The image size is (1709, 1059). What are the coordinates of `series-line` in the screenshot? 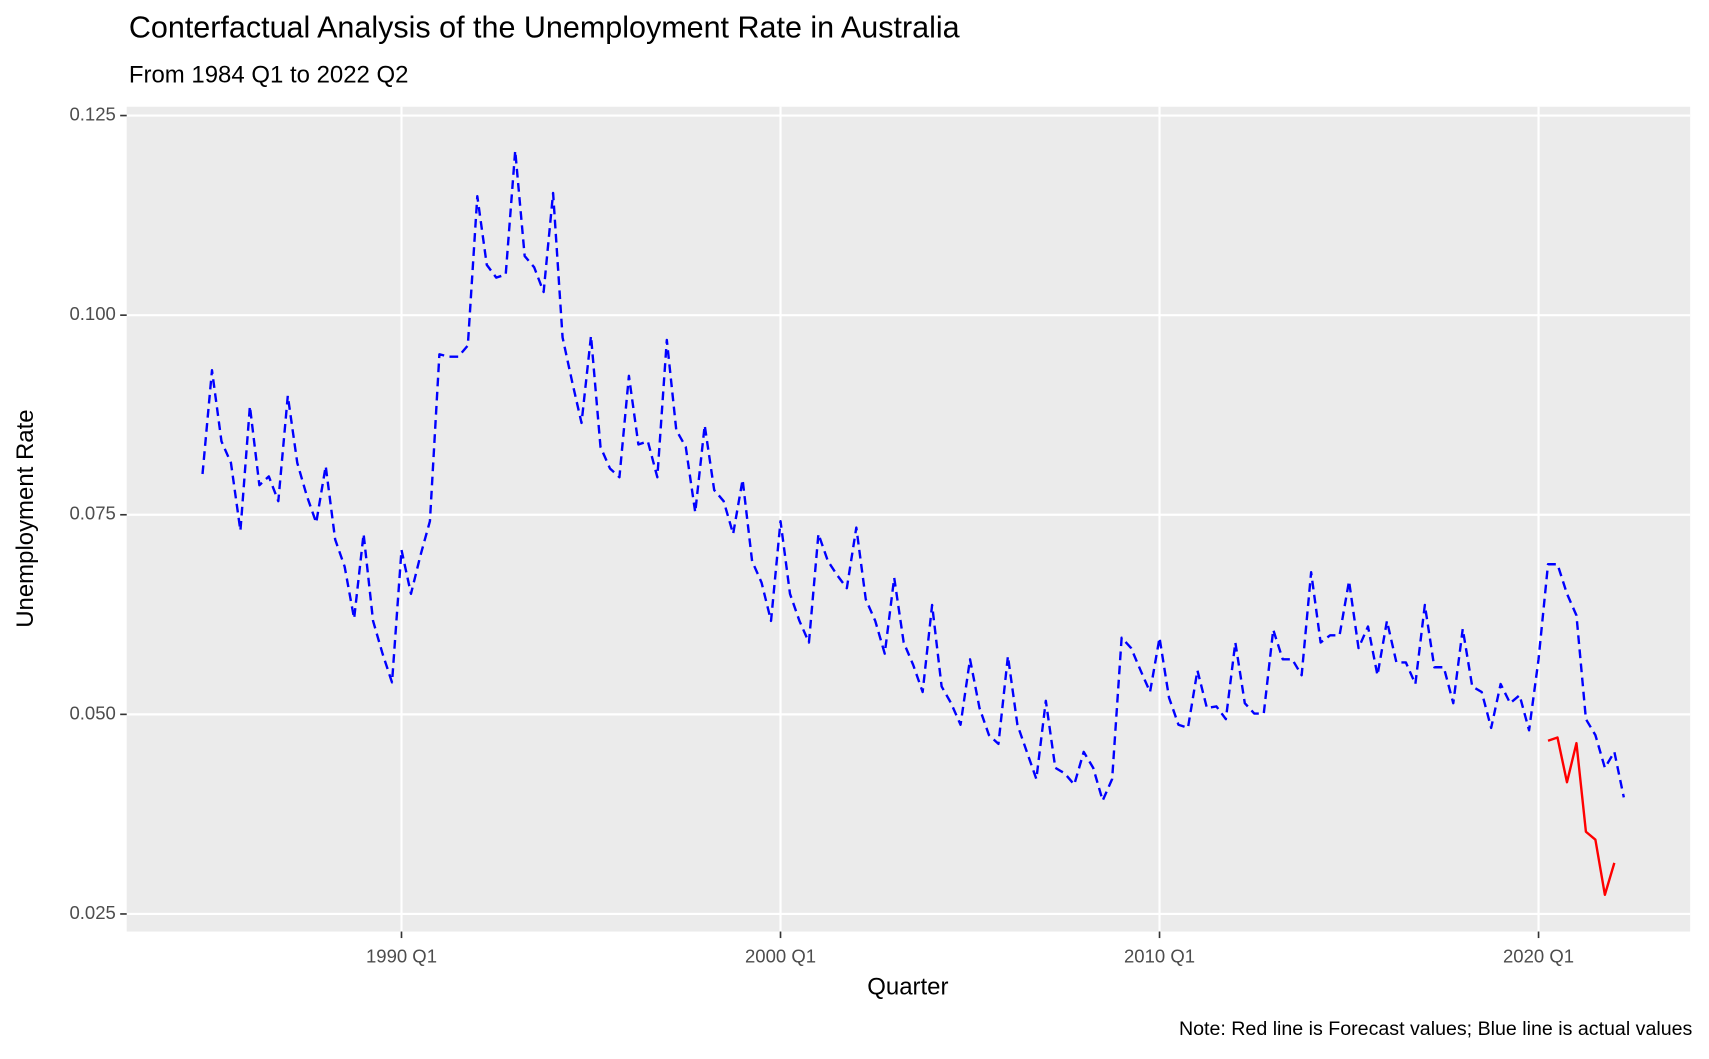 It's located at (1581, 816).